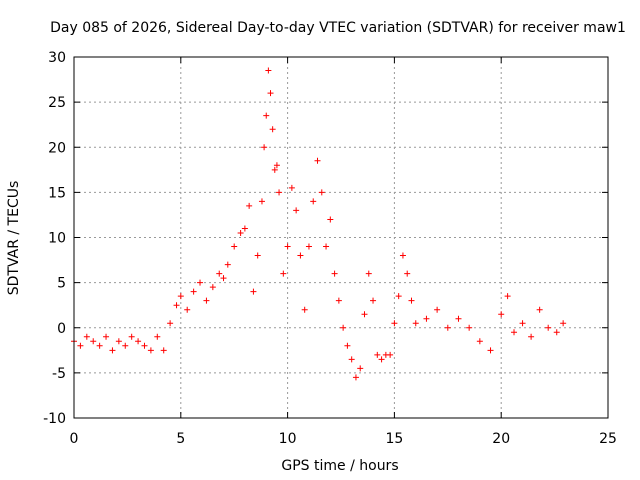  I want to click on y-tick-label: 15, so click(57, 193).